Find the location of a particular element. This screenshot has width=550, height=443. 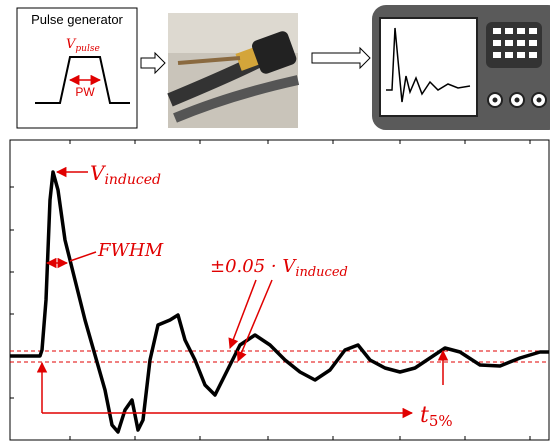

band-label: ±0.05 · Vinduced is located at coordinates (279, 268).